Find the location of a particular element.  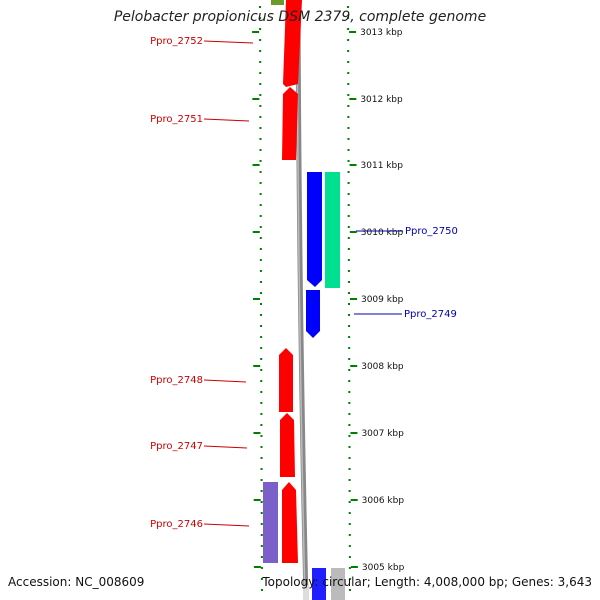

gene-label-reverse: Ppro_2749 is located at coordinates (430, 314).